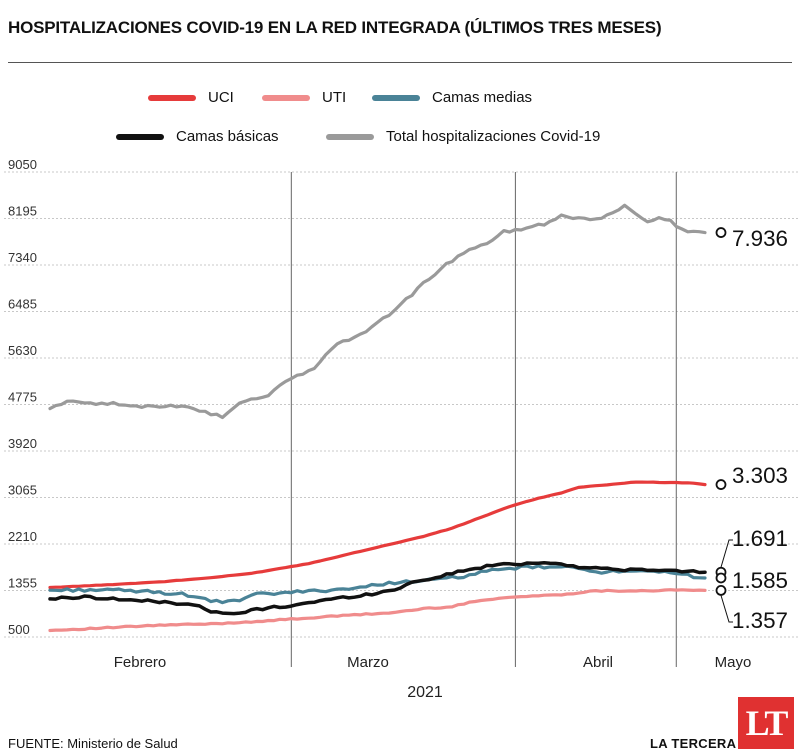  I want to click on y-tick-label: 7340, so click(22, 257).